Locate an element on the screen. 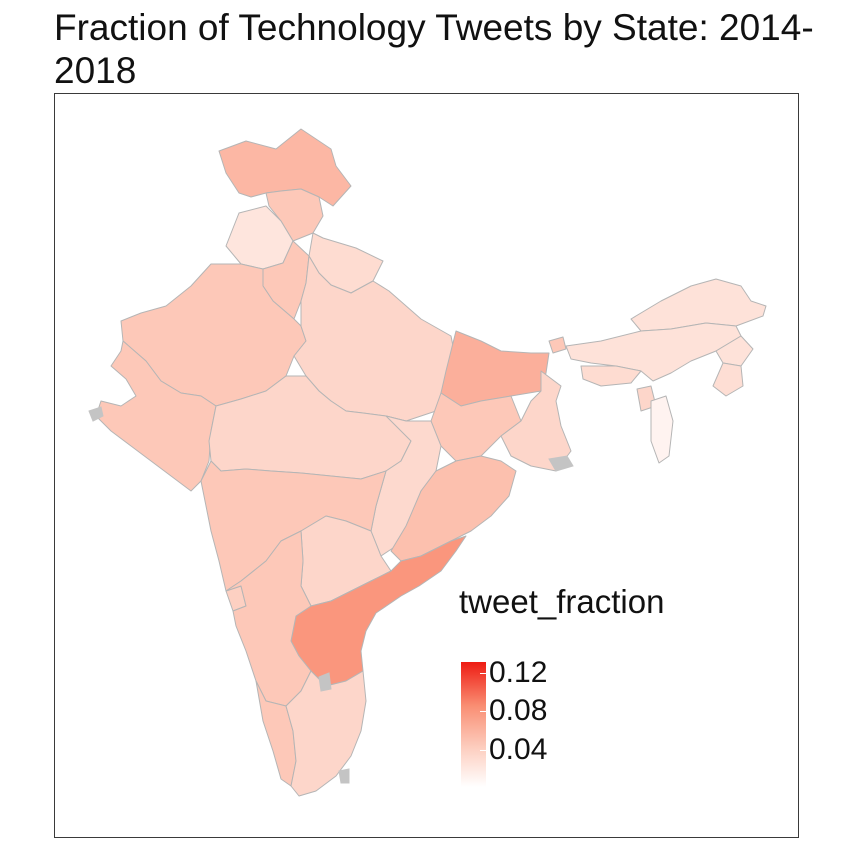 The width and height of the screenshot is (850, 850). territory-karaikal is located at coordinates (344, 776).